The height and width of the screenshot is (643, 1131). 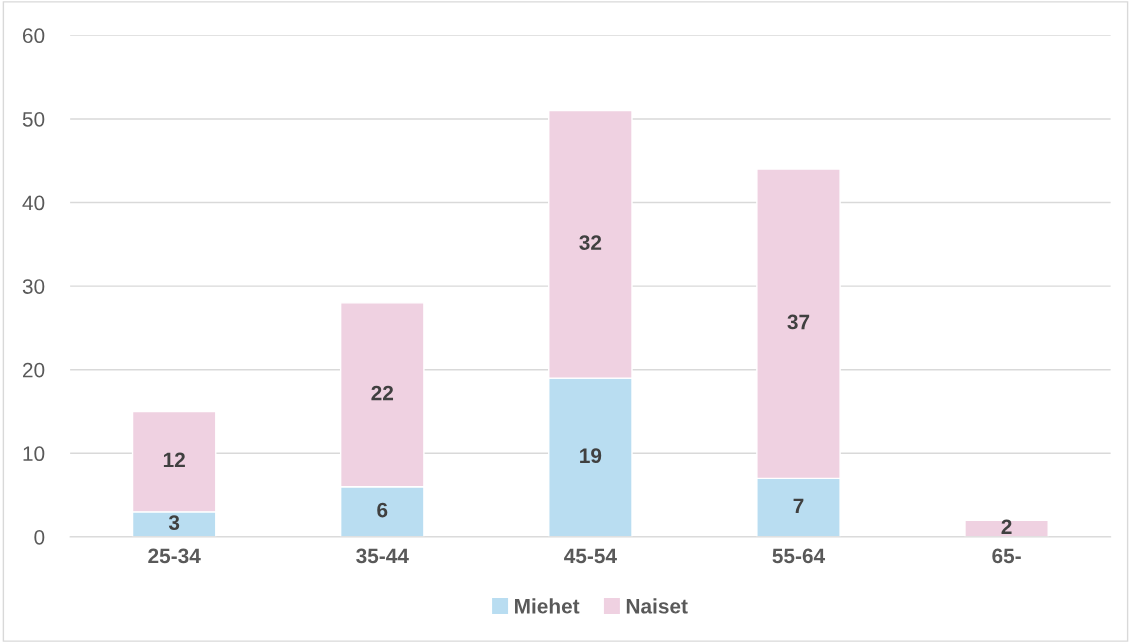 What do you see at coordinates (33, 119) in the screenshot?
I see `y-tick-label: 50` at bounding box center [33, 119].